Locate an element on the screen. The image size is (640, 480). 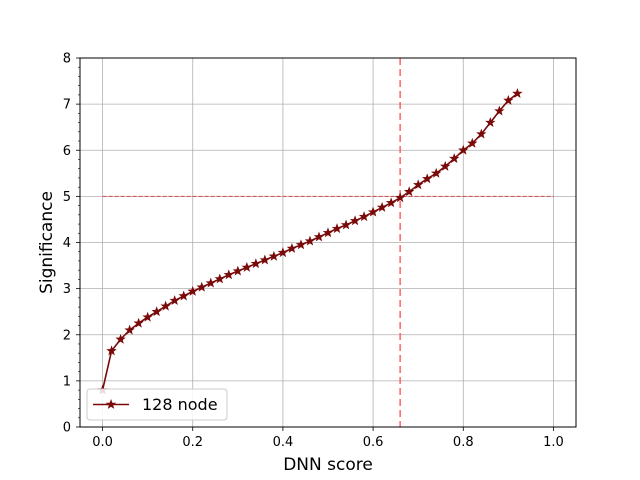
legend-box is located at coordinates (157, 404).